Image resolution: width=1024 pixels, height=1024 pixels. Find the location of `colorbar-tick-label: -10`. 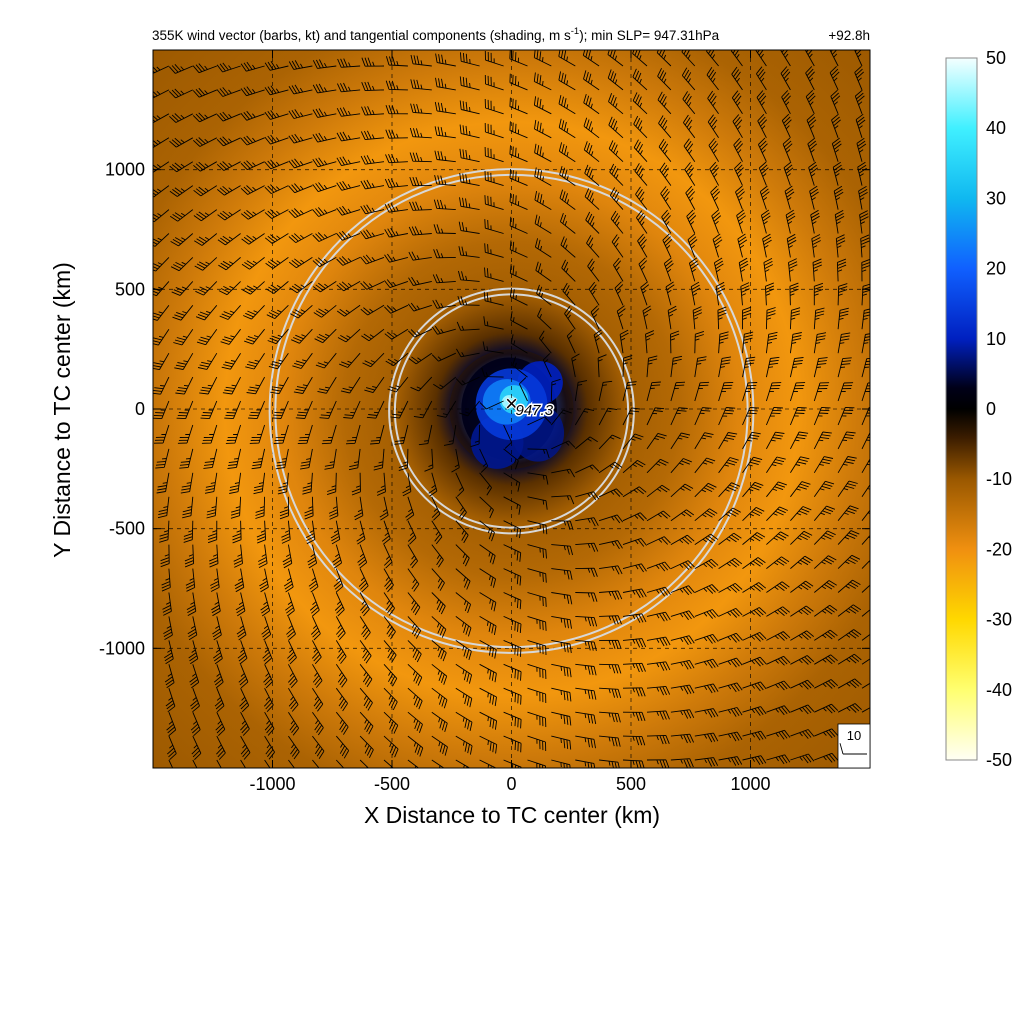

colorbar-tick-label: -10 is located at coordinates (999, 479).